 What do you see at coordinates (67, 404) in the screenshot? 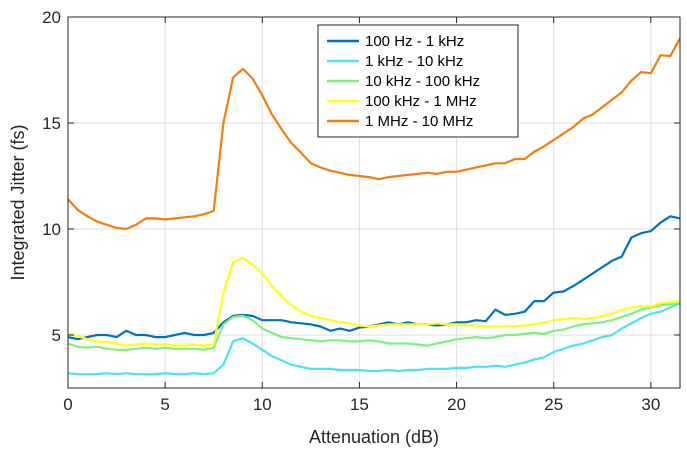
I see `x-tick-label: 0` at bounding box center [67, 404].